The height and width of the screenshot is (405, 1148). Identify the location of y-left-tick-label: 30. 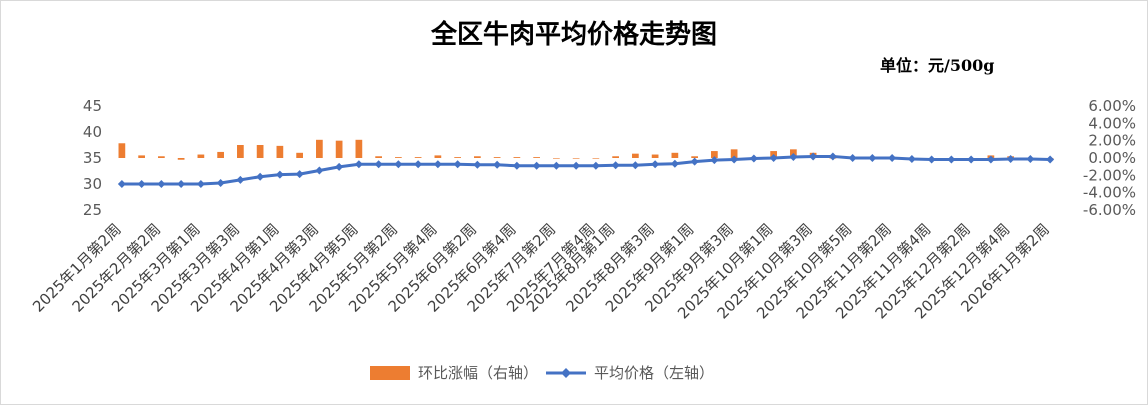
(92, 184).